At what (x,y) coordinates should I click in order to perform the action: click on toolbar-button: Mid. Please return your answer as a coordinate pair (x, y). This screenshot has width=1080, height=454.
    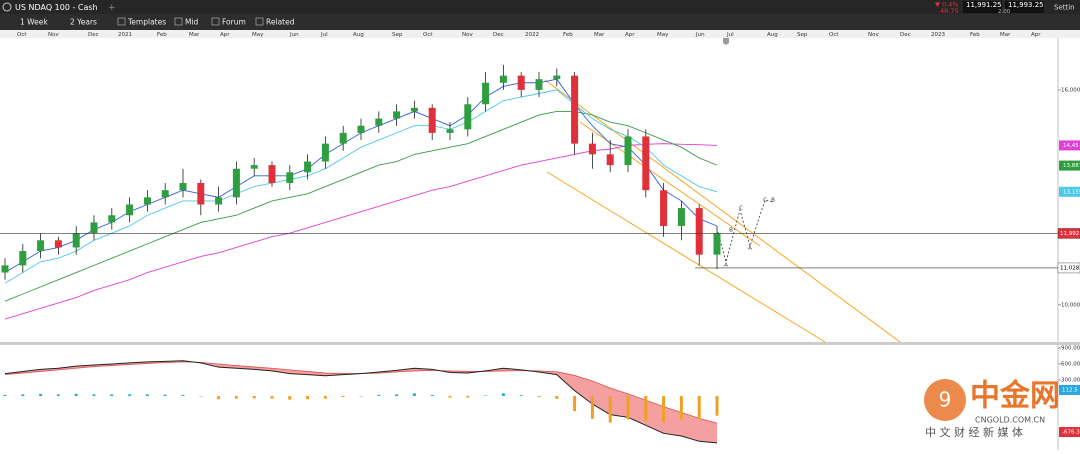
    Looking at the image, I should click on (192, 22).